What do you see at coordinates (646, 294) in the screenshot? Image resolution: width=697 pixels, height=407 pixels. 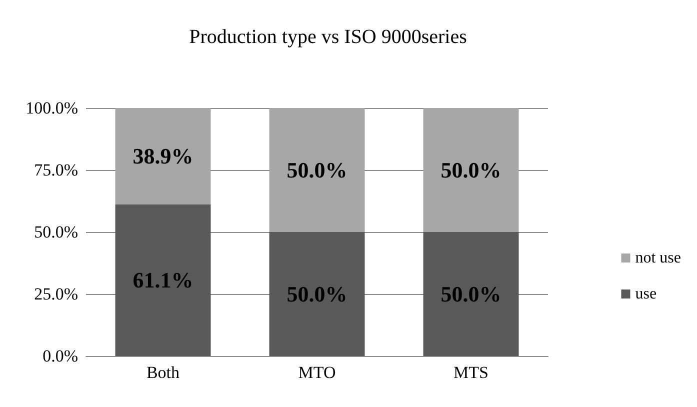 I see `legend-label: use` at bounding box center [646, 294].